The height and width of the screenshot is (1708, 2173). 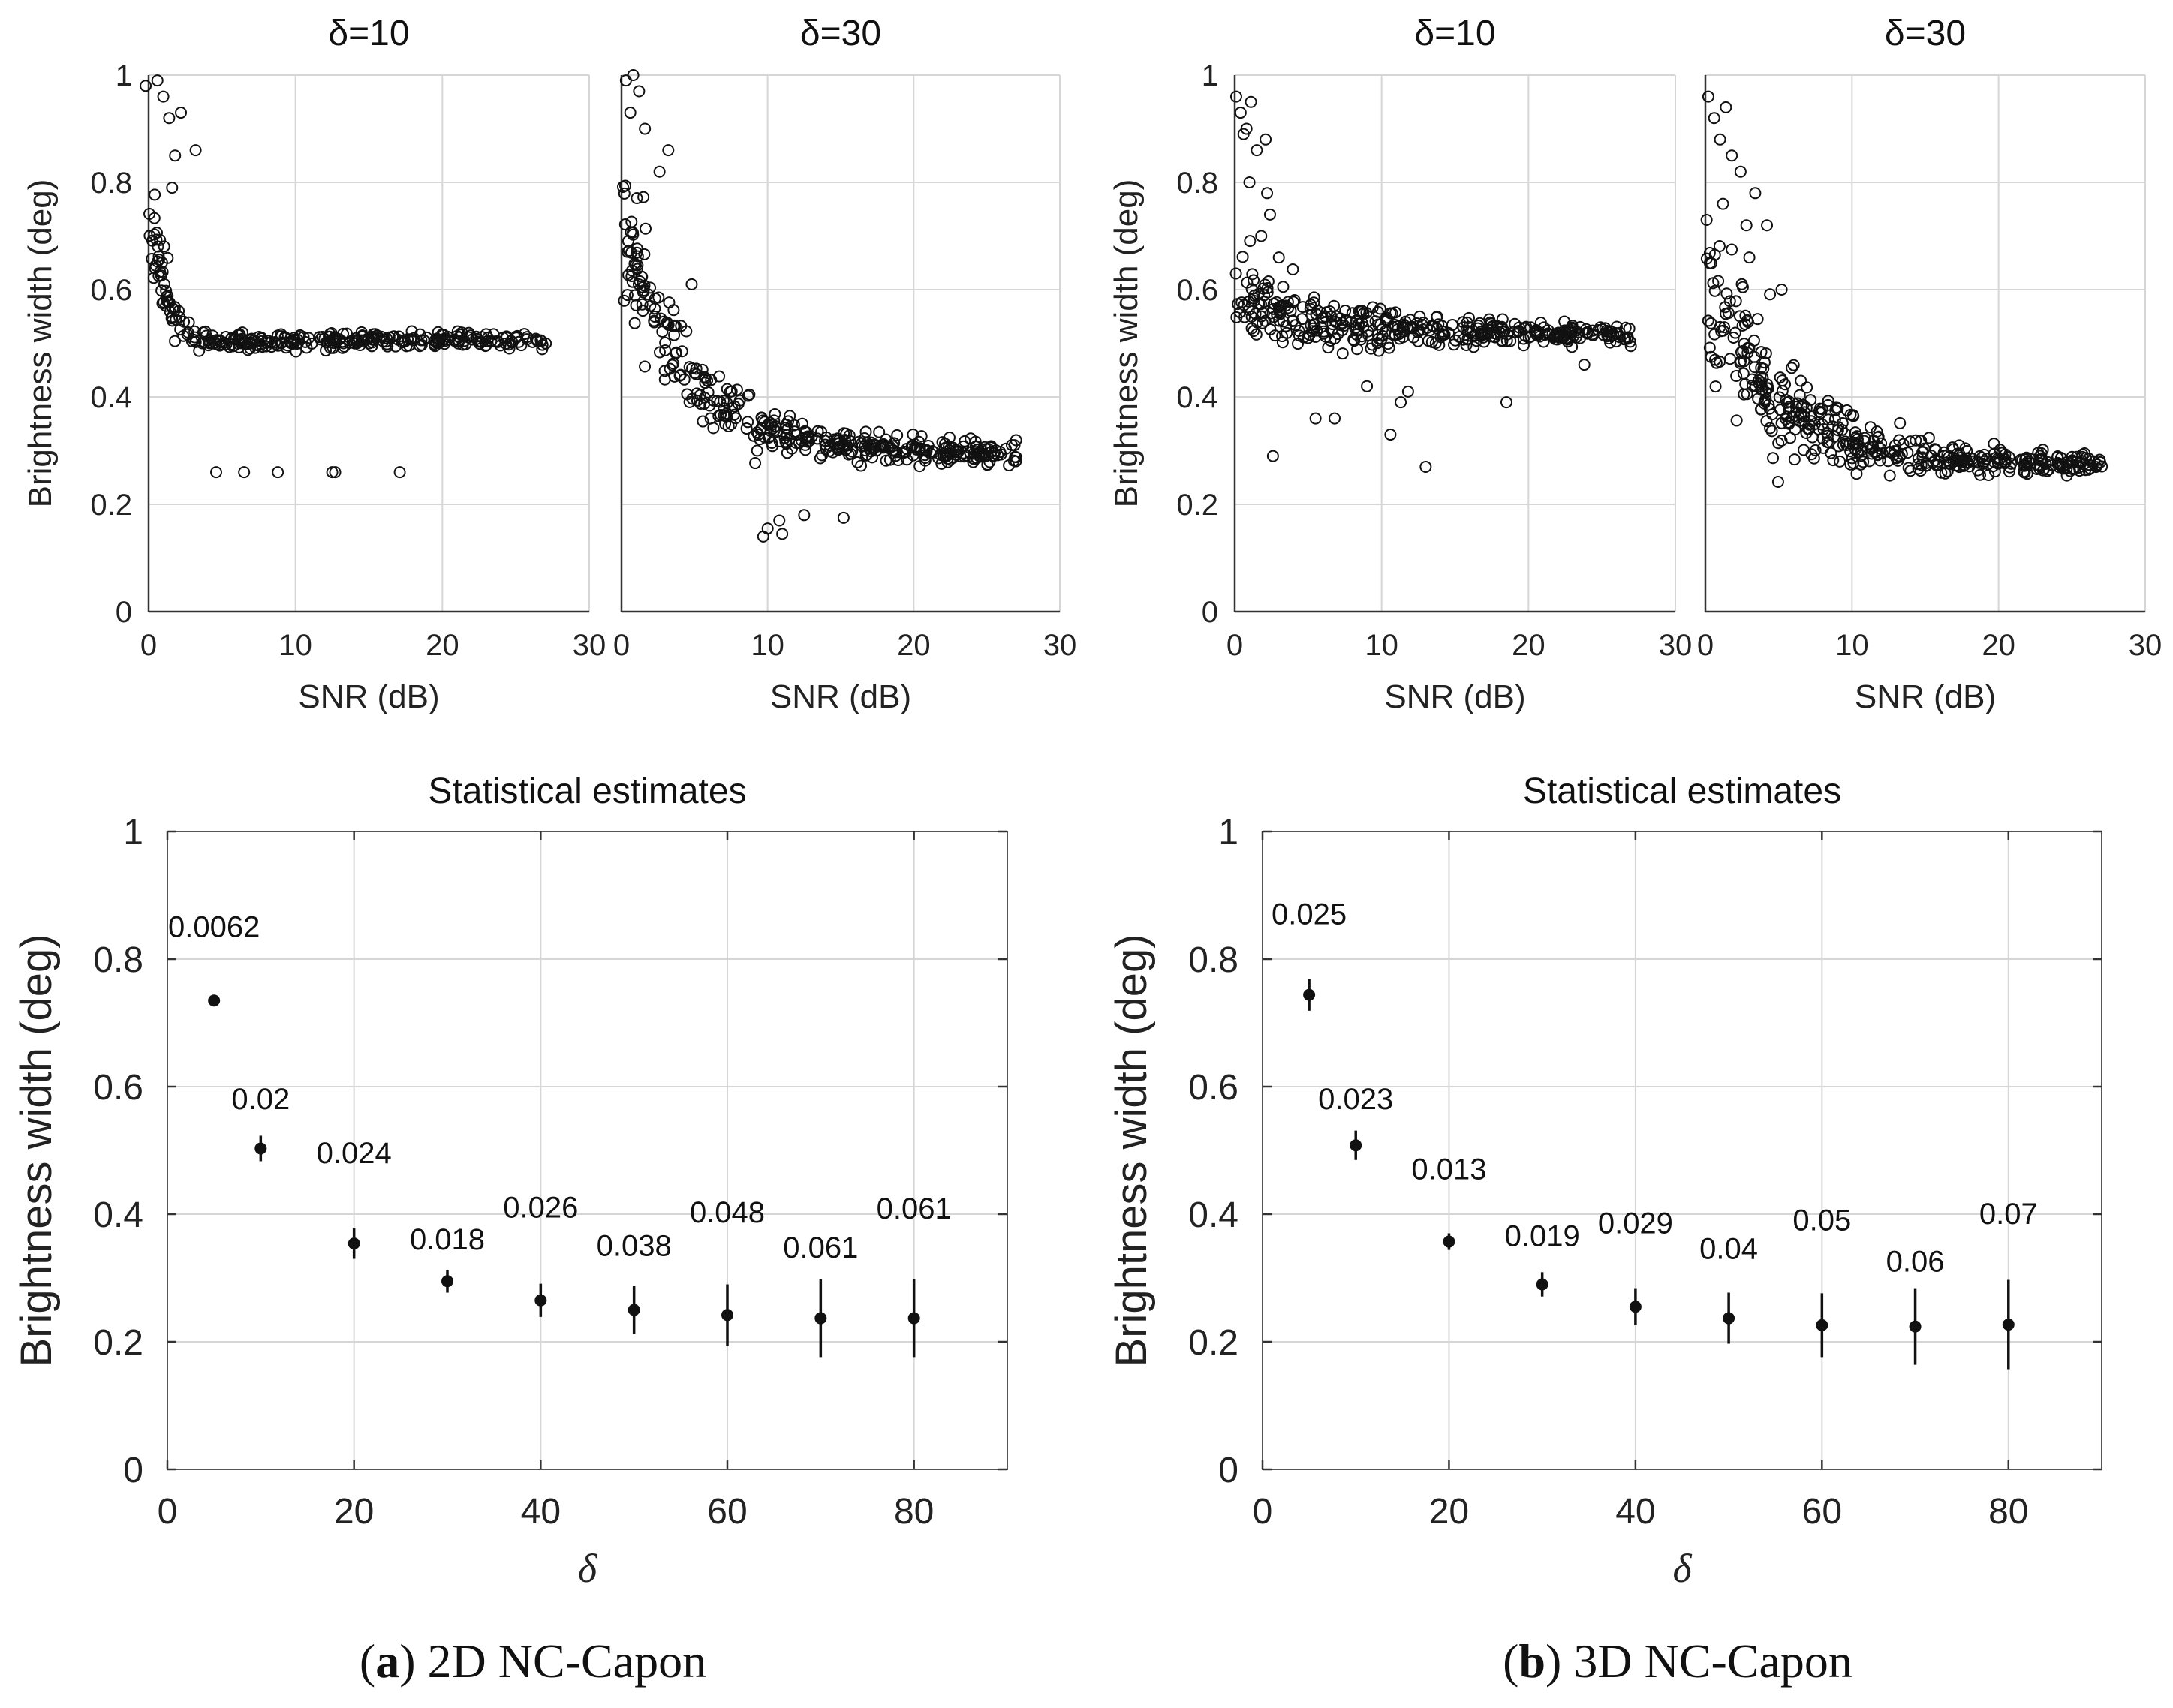 What do you see at coordinates (387, 1661) in the screenshot?
I see `caption-a-letter: a` at bounding box center [387, 1661].